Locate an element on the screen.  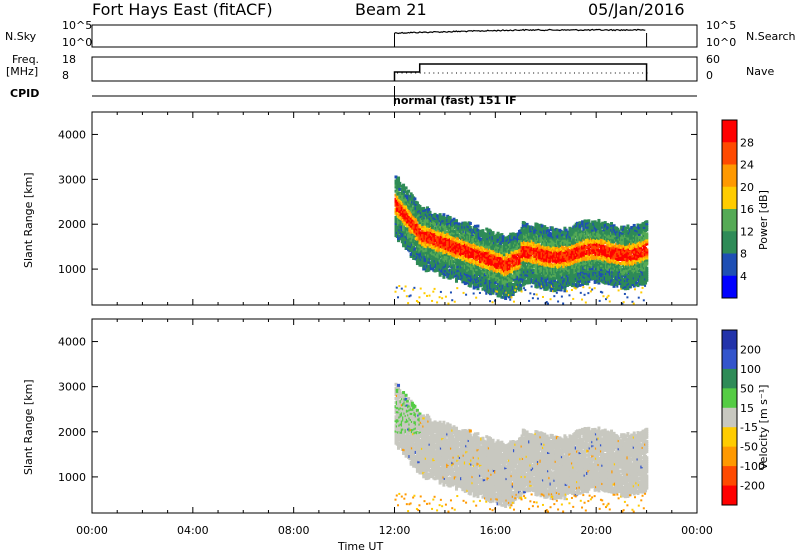
freq-tick-bottom: 8 is located at coordinates (65, 75).